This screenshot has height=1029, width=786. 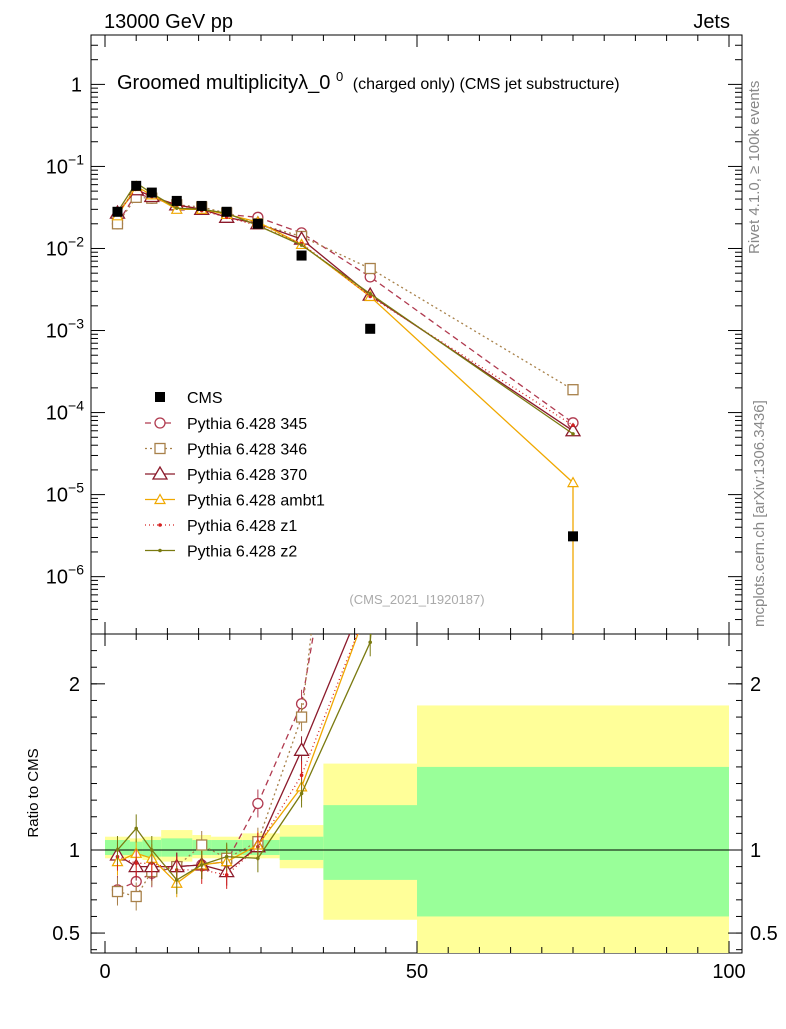 What do you see at coordinates (755, 851) in the screenshot?
I see `ratio-y-tick-label-right: 1` at bounding box center [755, 851].